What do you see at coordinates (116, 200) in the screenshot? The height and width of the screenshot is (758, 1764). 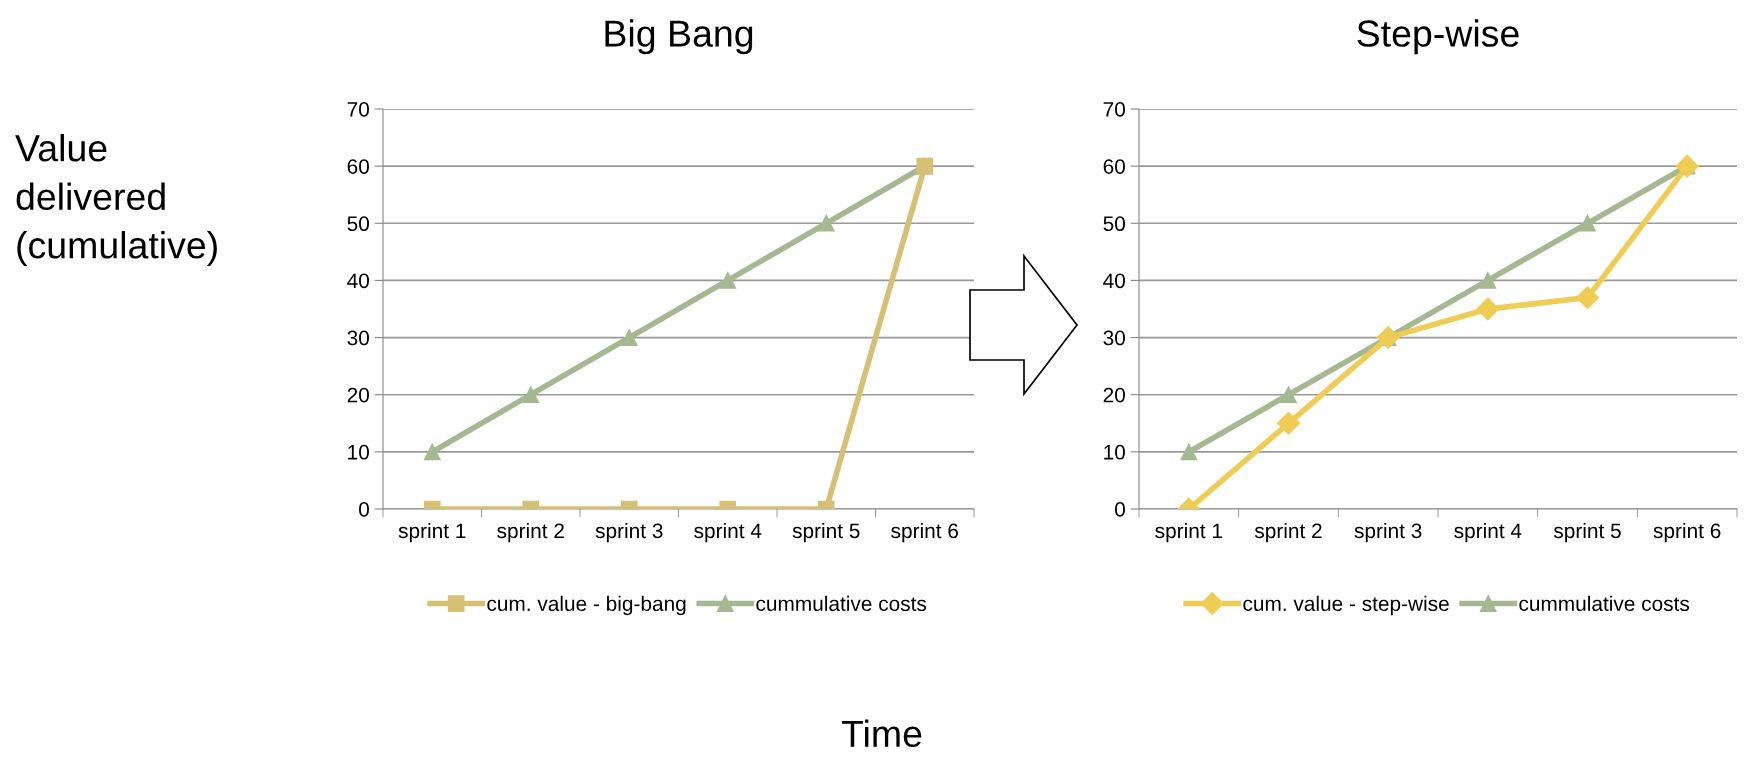 I see `y-axis-title: Value delivered (cumulative)` at bounding box center [116, 200].